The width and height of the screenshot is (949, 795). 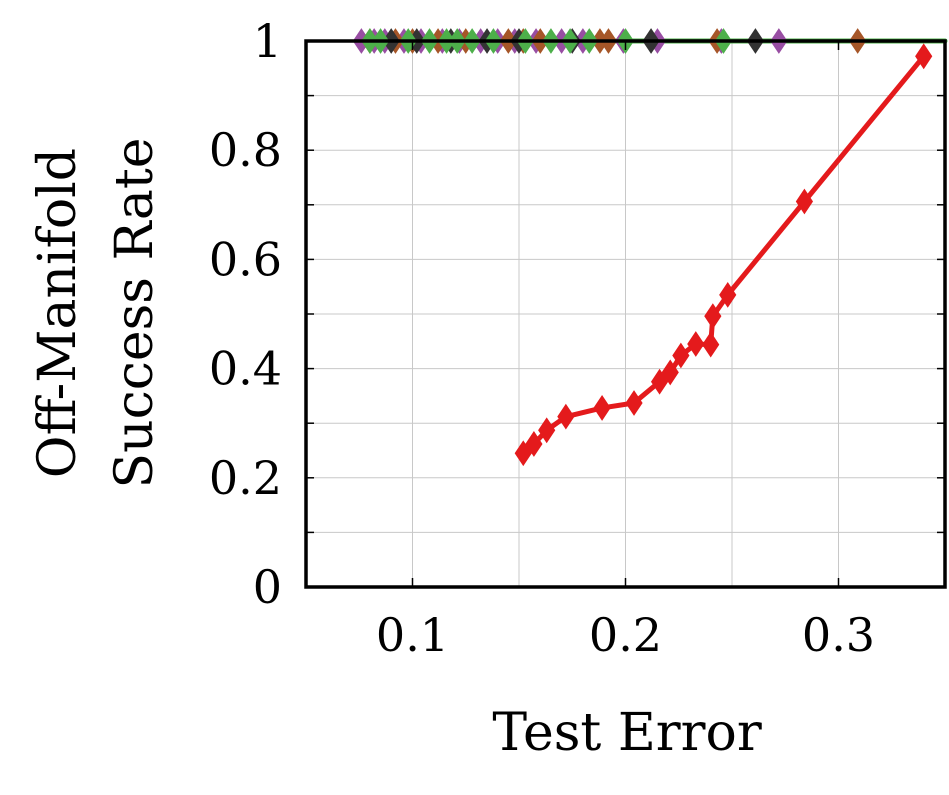 I want to click on y-tick-label: 0.6, so click(x=245, y=259).